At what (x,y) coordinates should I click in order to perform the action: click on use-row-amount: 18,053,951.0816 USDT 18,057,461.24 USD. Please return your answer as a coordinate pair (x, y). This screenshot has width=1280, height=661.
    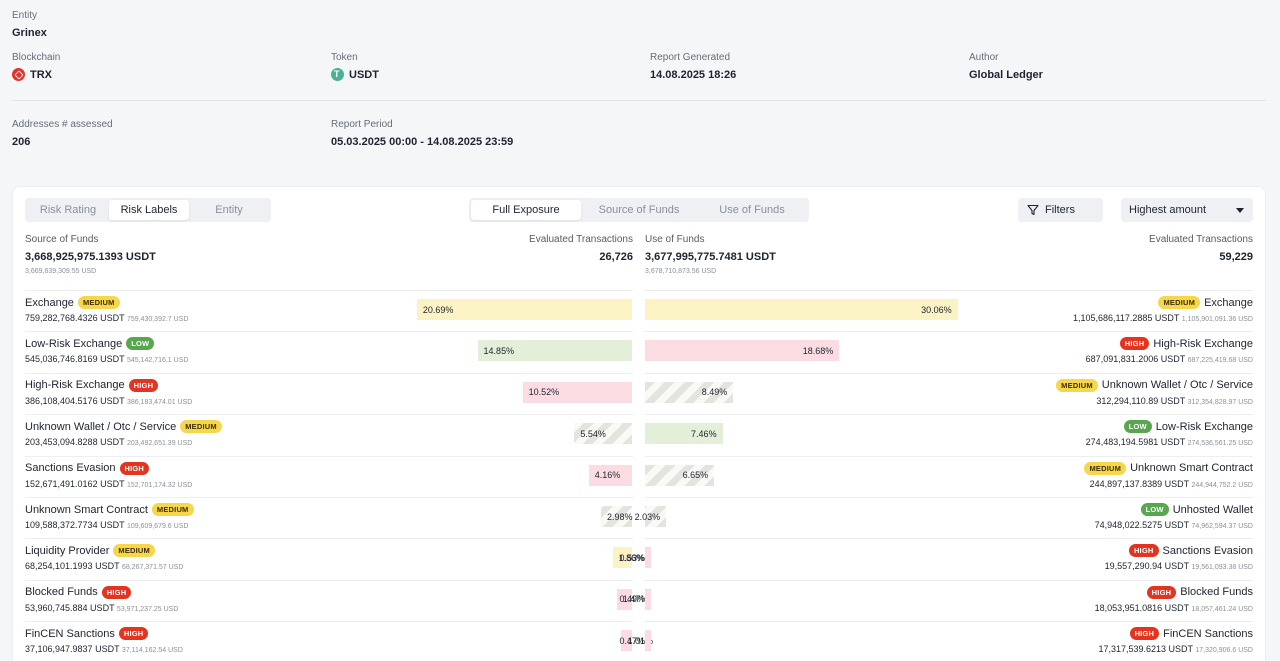
    Looking at the image, I should click on (1174, 608).